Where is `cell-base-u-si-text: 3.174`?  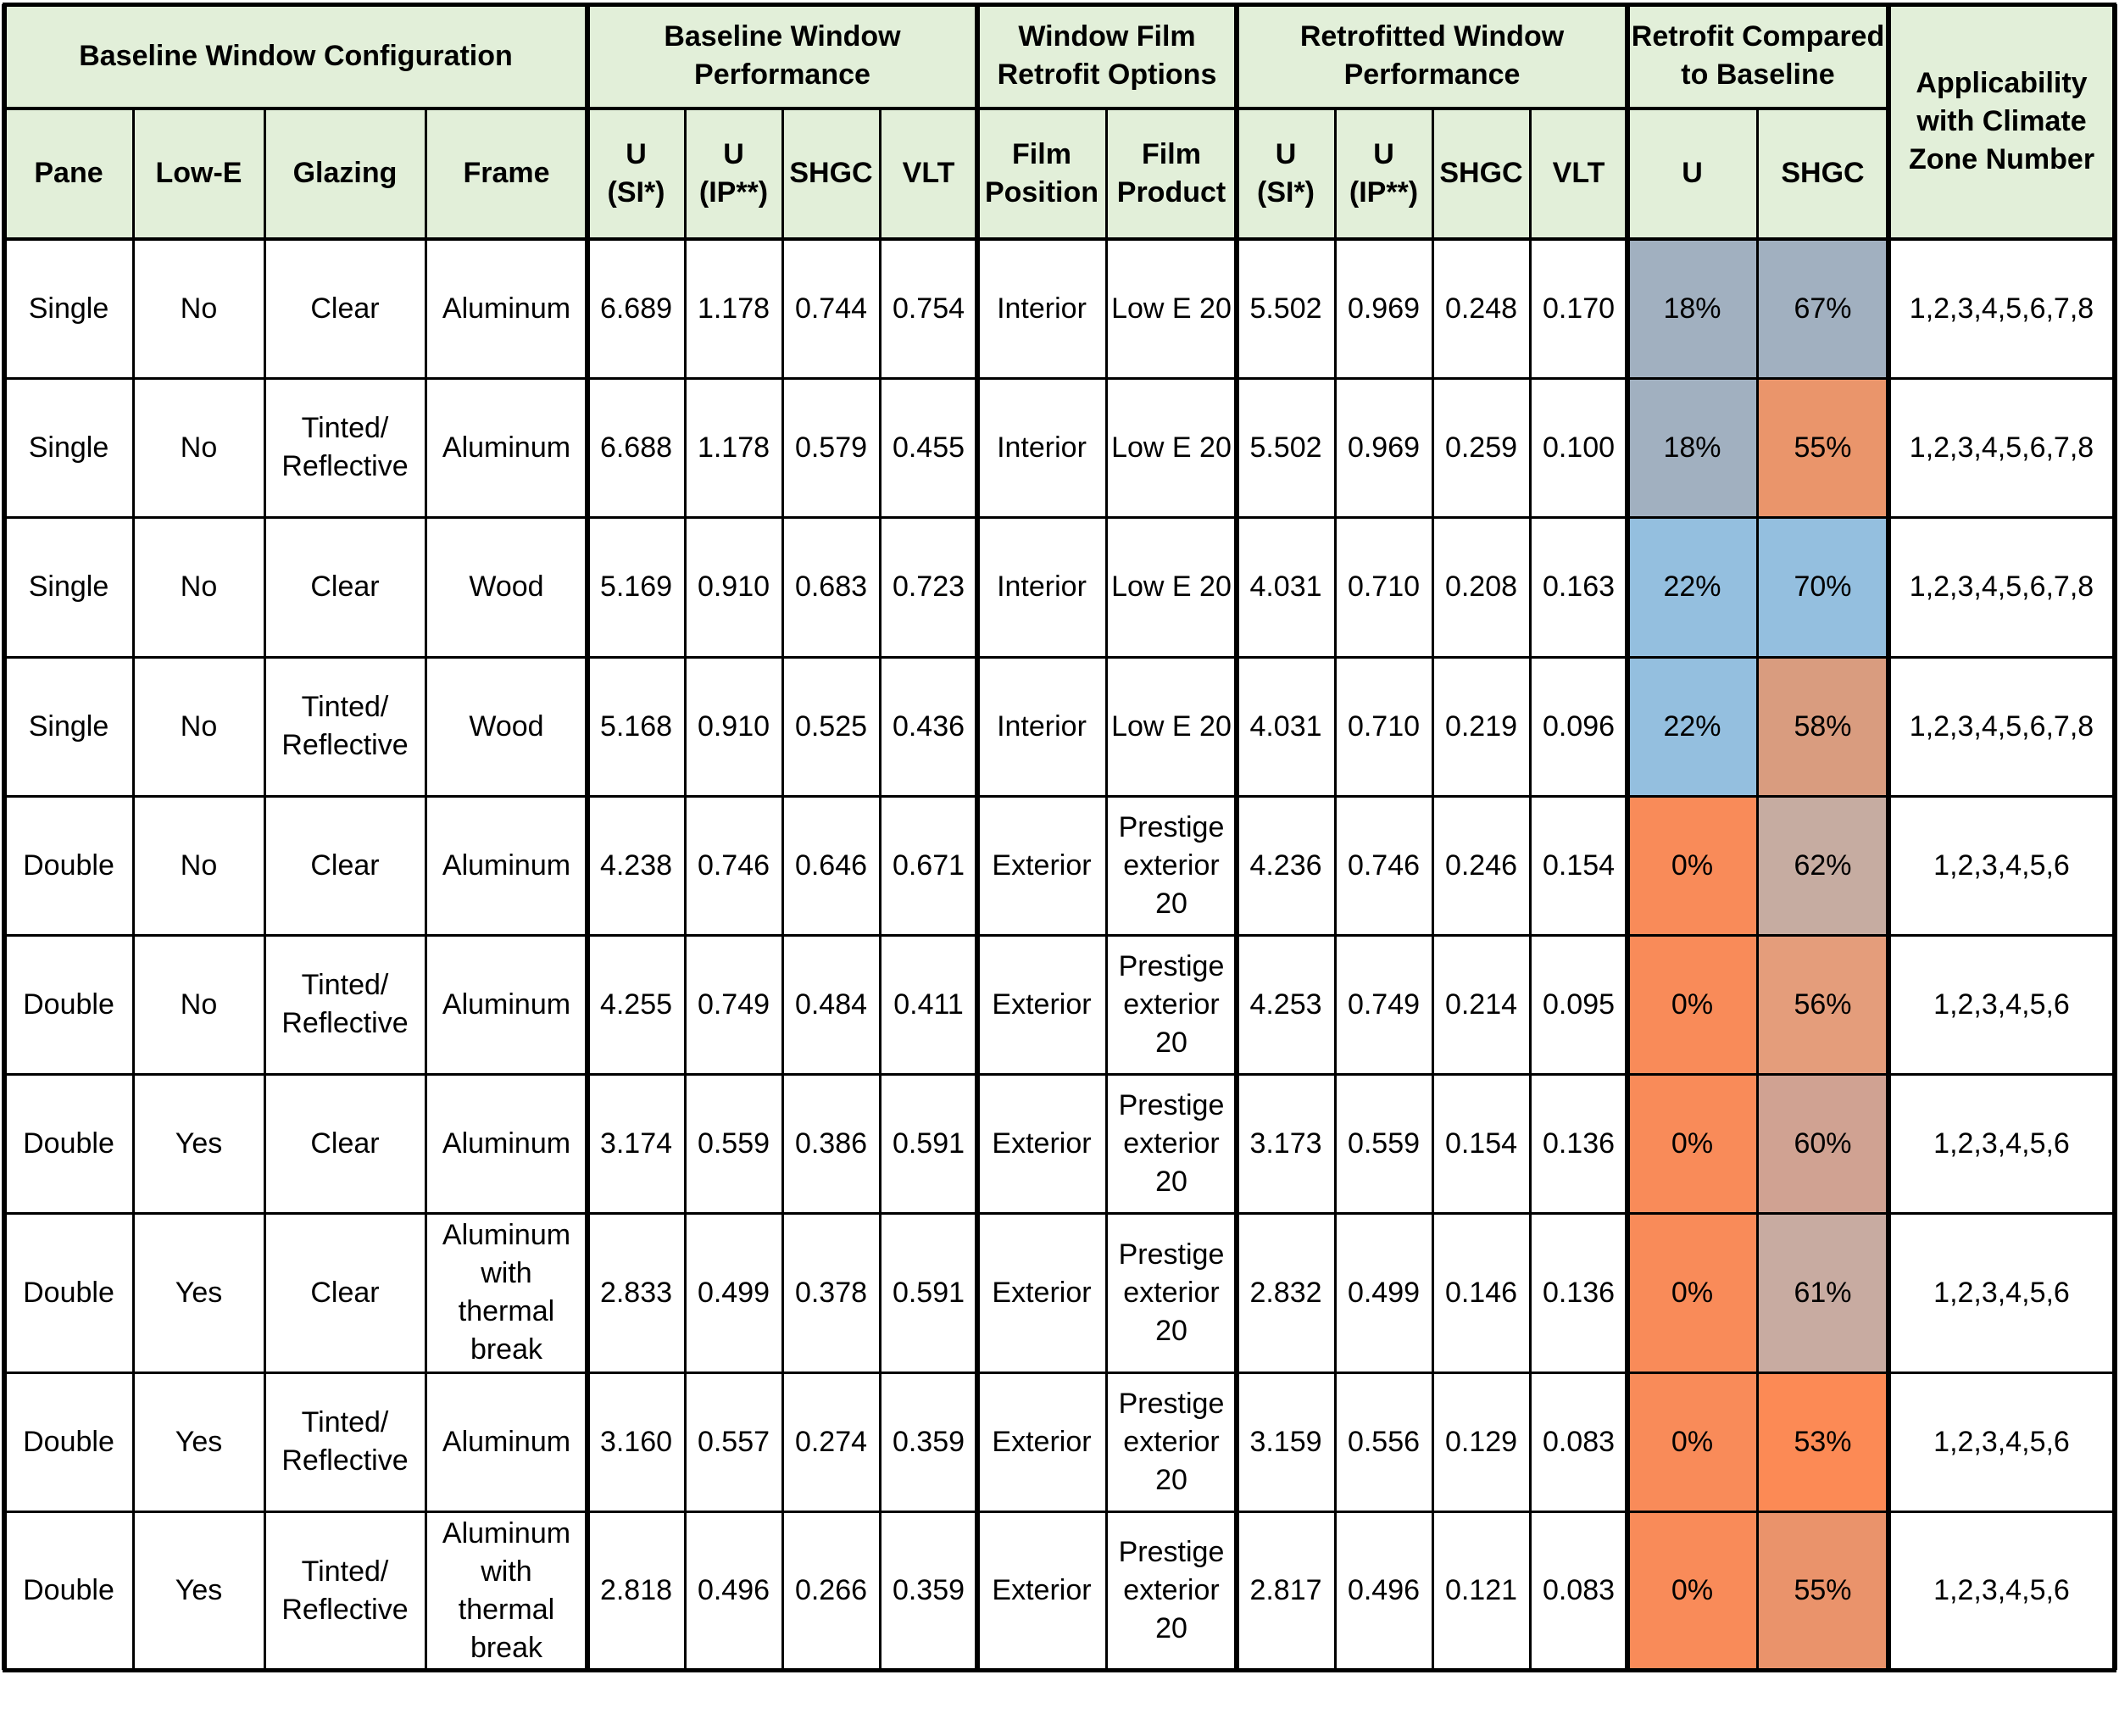
cell-base-u-si-text: 3.174 is located at coordinates (636, 1143).